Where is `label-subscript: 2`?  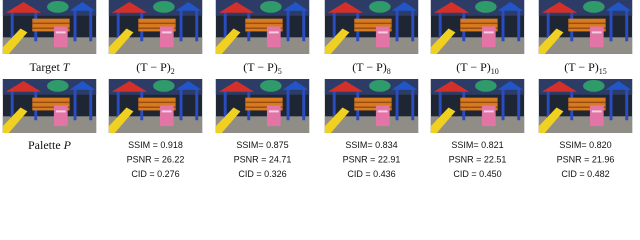 label-subscript: 2 is located at coordinates (173, 71).